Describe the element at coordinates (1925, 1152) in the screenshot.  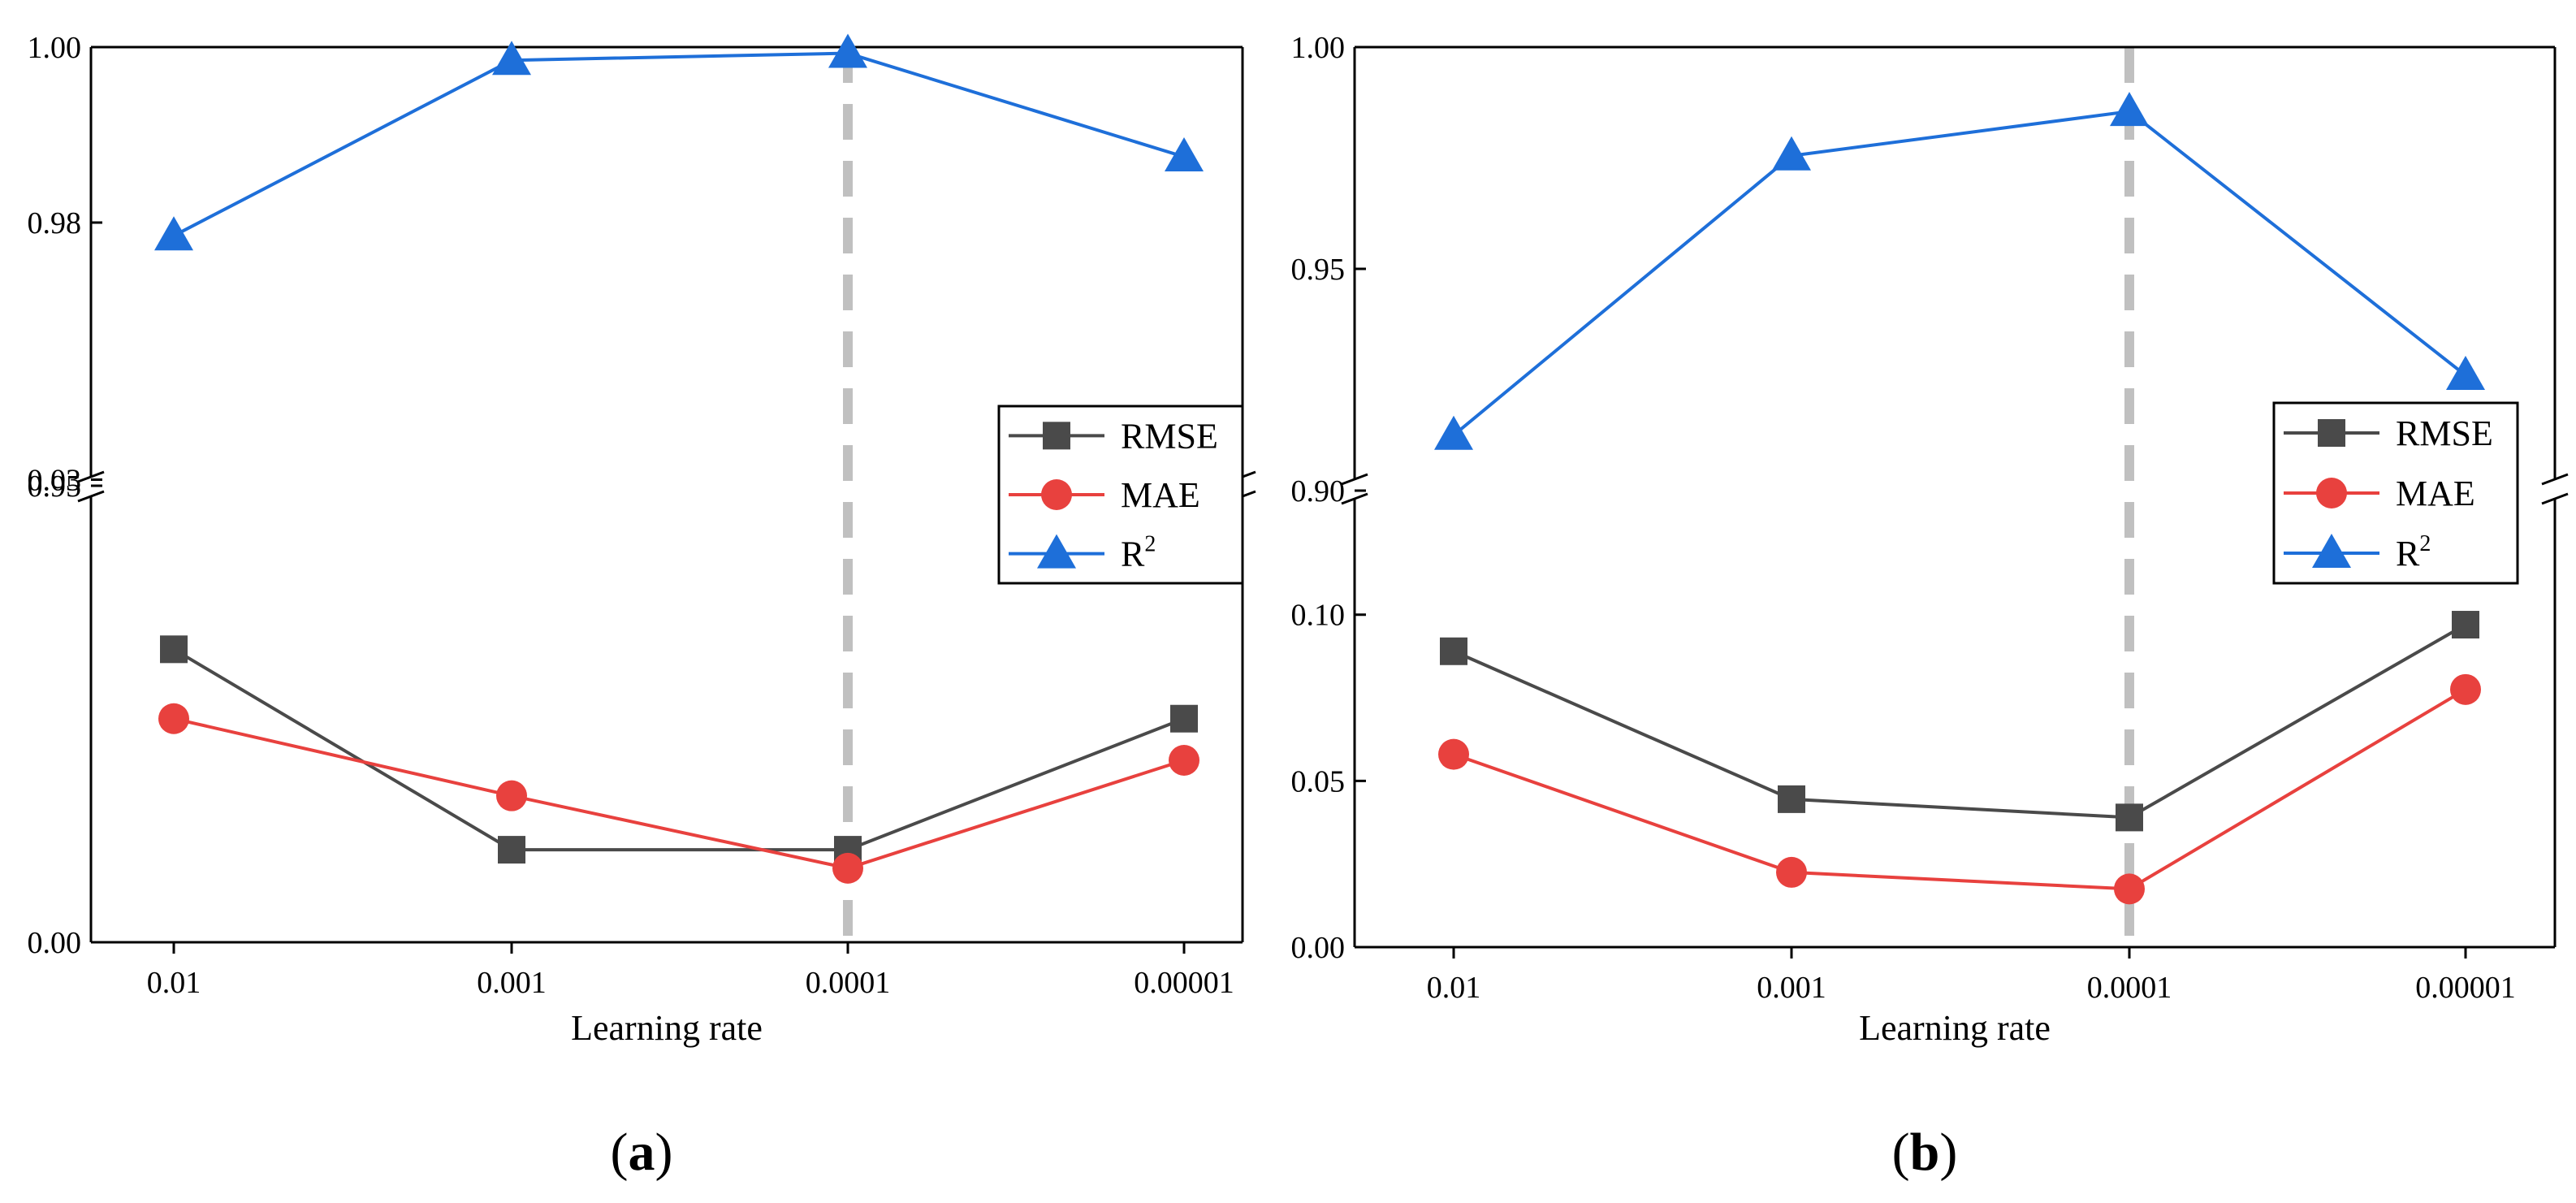
I see `panel-label: (b)` at that location.